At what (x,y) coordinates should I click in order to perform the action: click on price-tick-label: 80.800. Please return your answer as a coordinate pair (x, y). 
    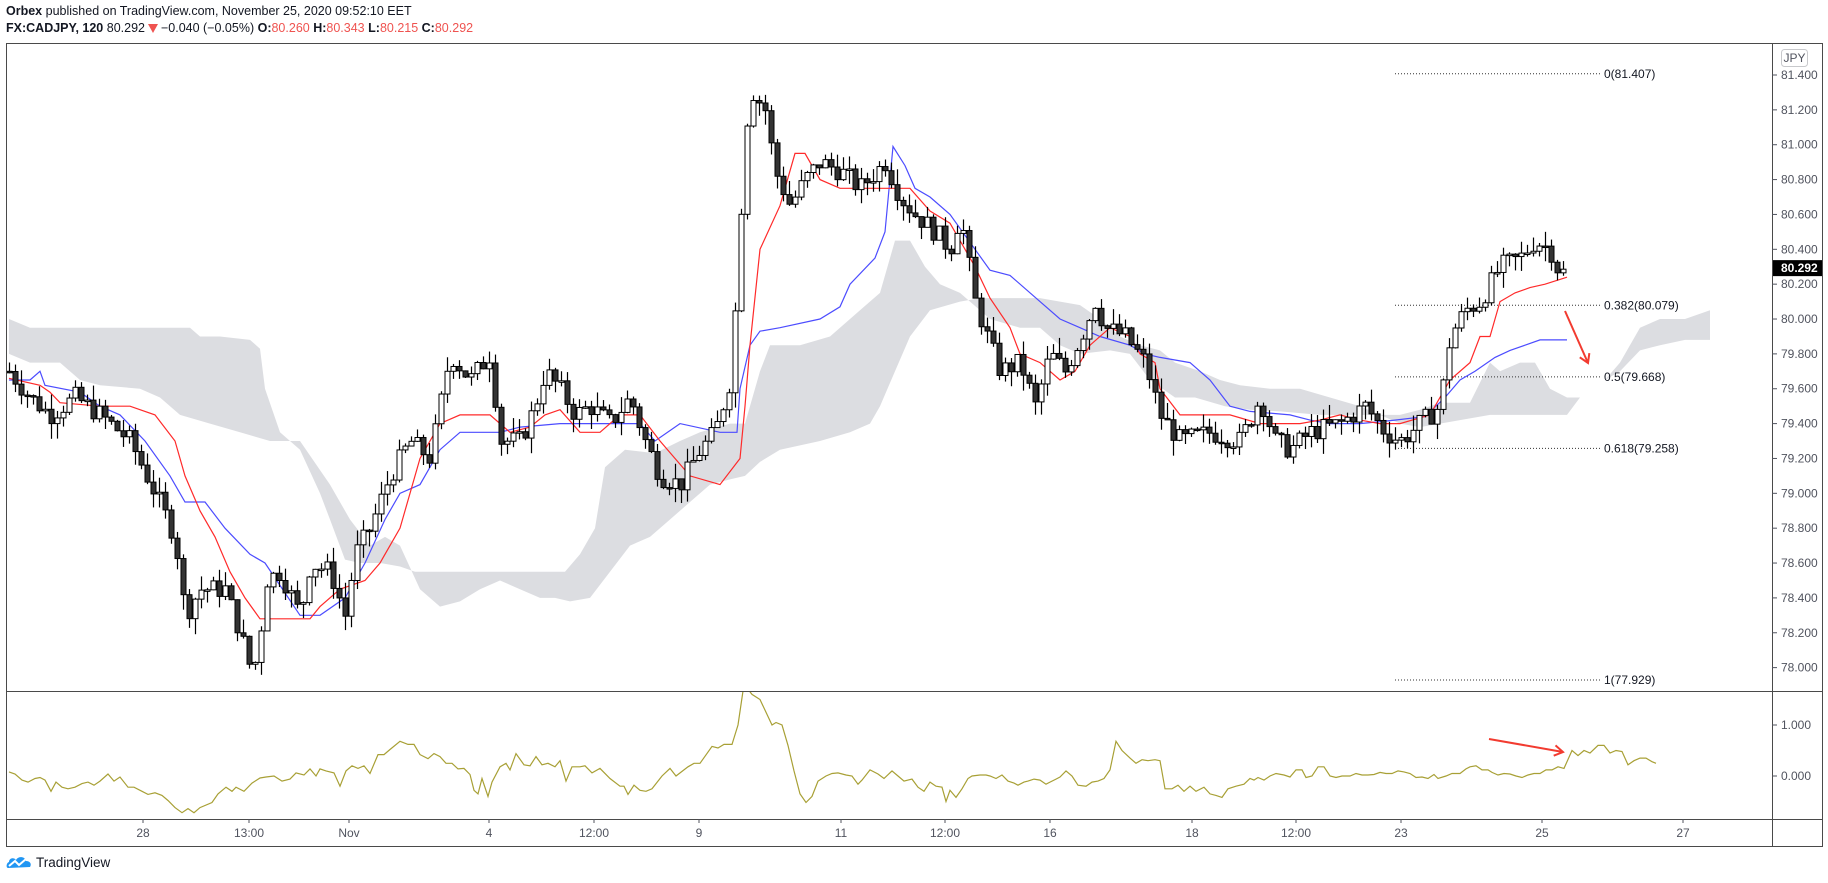
    Looking at the image, I should click on (1799, 180).